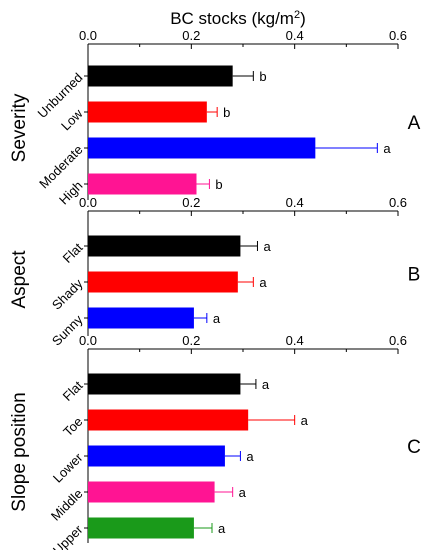  What do you see at coordinates (414, 447) in the screenshot?
I see `panel-letter: C` at bounding box center [414, 447].